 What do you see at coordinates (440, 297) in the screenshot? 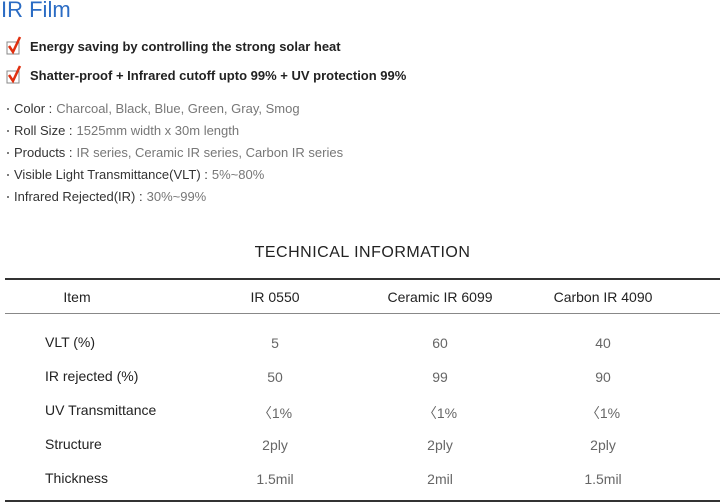
I see `table-header: Ceramic IR 6099` at bounding box center [440, 297].